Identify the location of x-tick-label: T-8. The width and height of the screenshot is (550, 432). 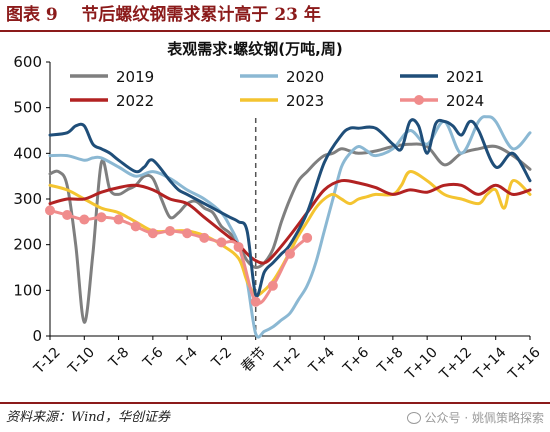
(118, 357).